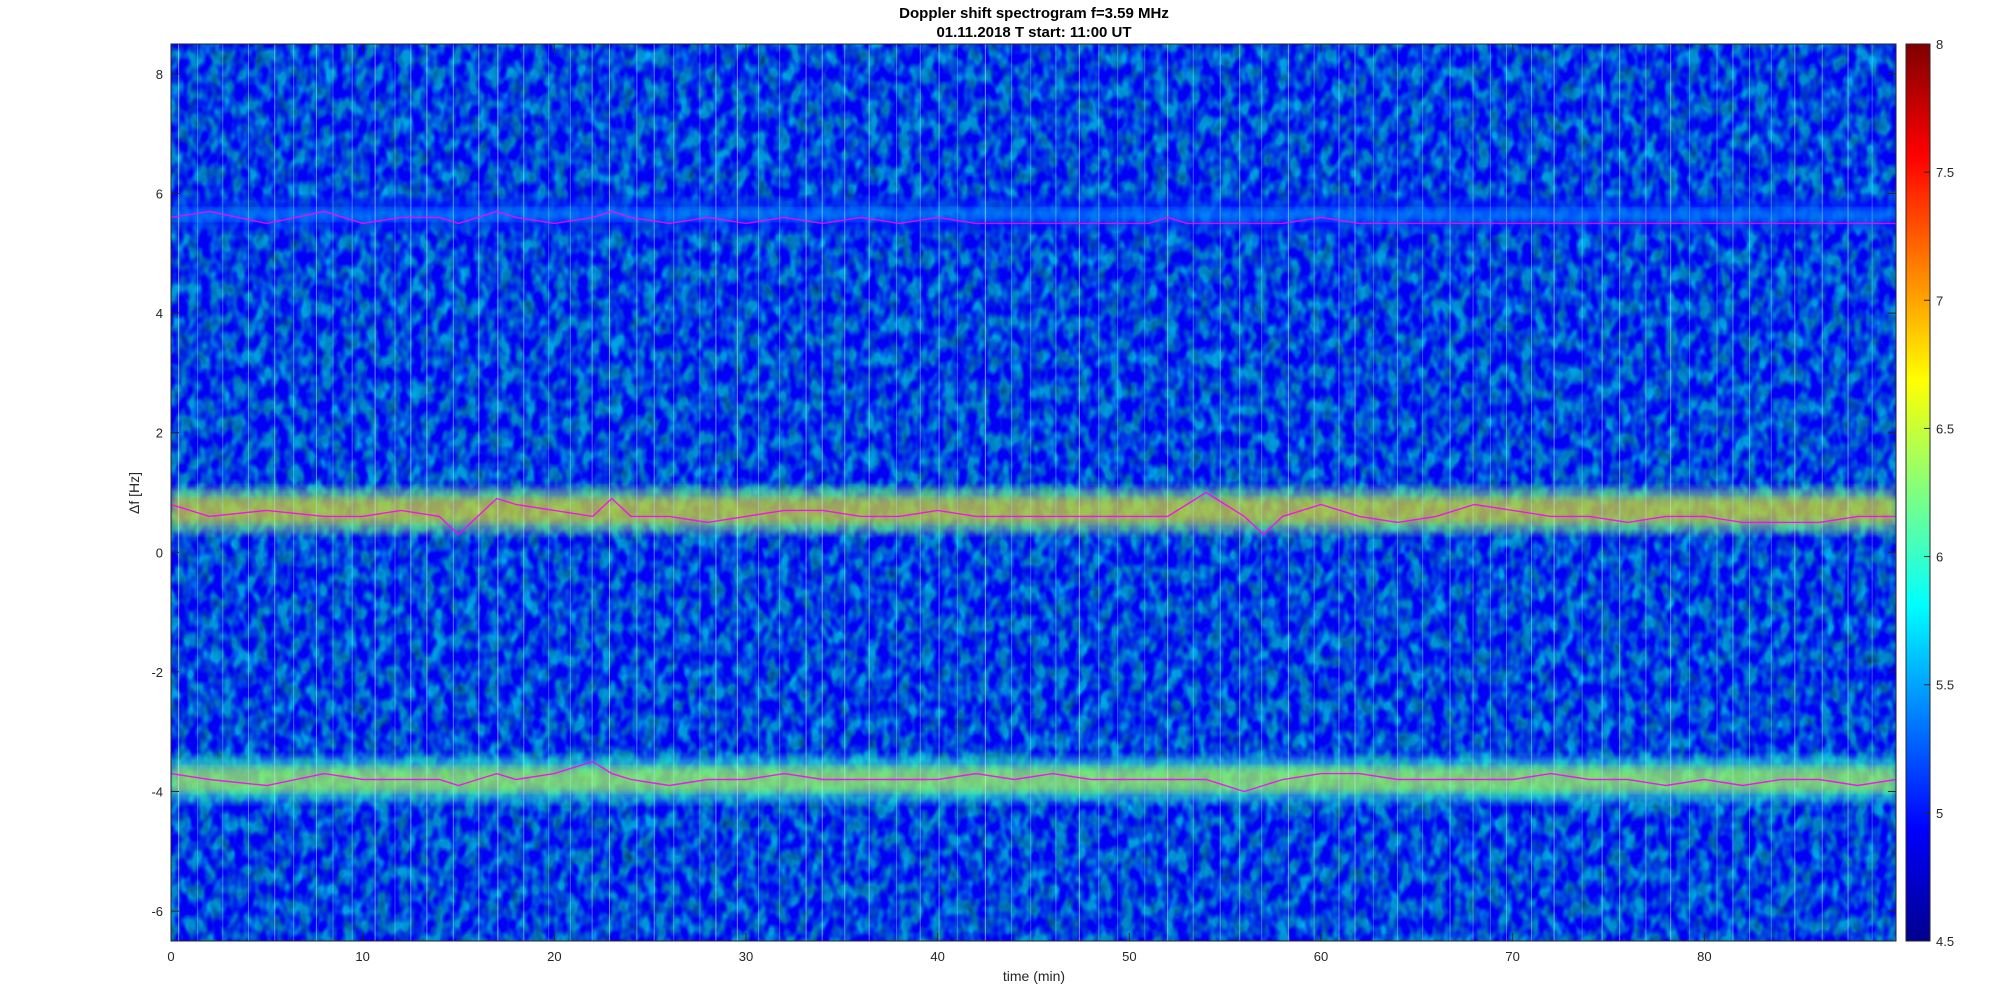 The height and width of the screenshot is (1003, 2000). Describe the element at coordinates (159, 552) in the screenshot. I see `y-tick-label: 0` at that location.